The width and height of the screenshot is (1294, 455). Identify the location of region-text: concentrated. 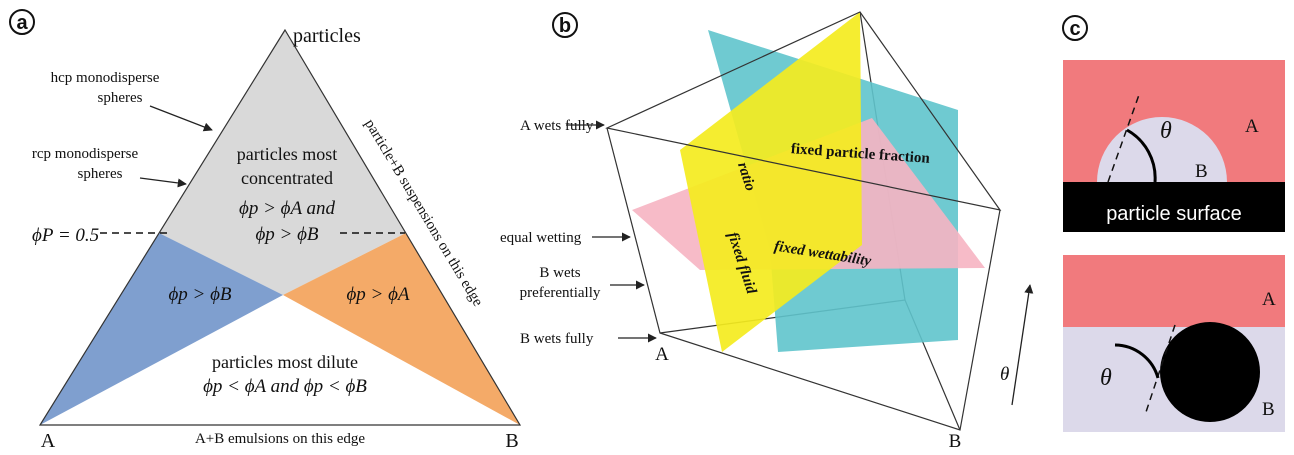
(287, 178).